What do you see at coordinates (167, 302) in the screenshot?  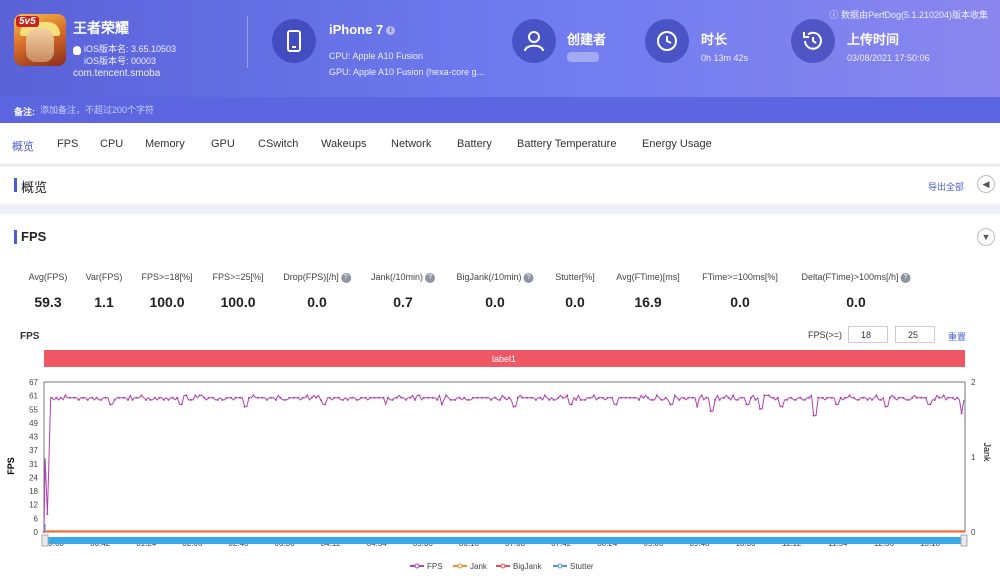 I see `stat-value: 100.0` at bounding box center [167, 302].